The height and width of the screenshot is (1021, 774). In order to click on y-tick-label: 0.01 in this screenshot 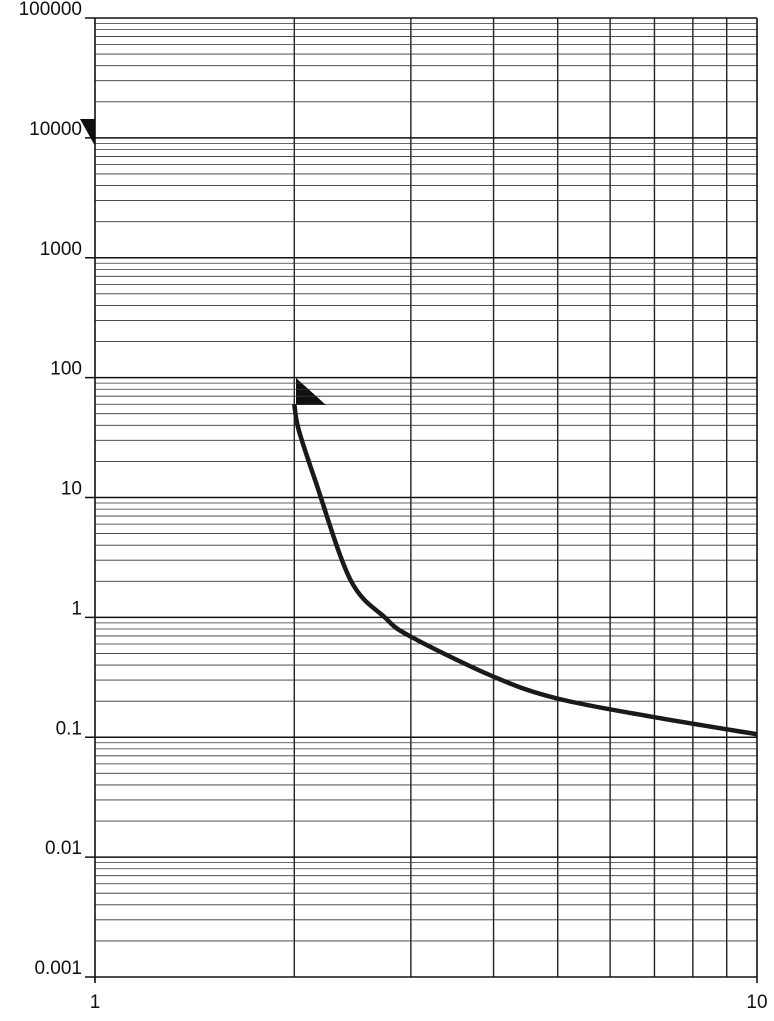, I will do `click(63, 848)`.